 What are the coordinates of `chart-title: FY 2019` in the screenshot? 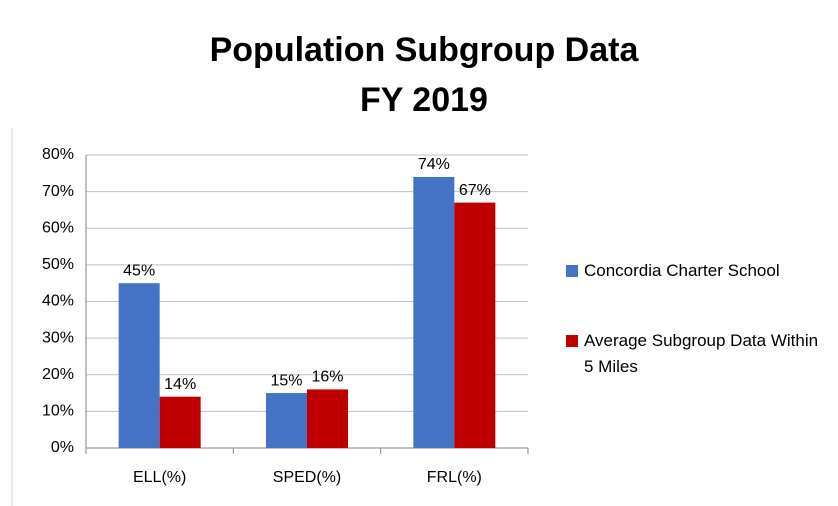 It's located at (424, 100).